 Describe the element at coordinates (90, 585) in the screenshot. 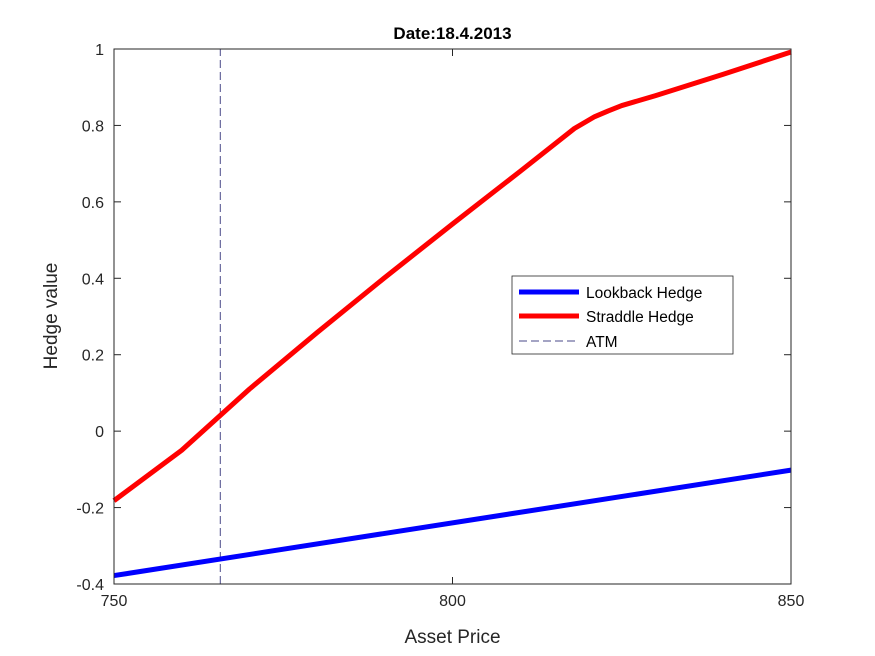

I see `y-tick-label: -0.4` at that location.